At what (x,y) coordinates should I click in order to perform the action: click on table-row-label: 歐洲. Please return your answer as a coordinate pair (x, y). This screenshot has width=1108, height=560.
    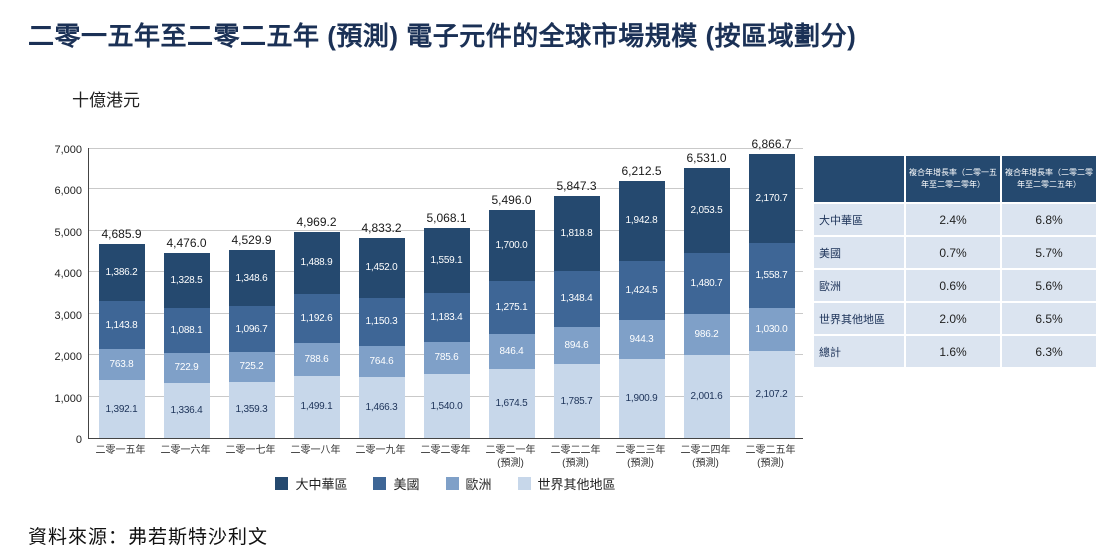
    Looking at the image, I should click on (859, 285).